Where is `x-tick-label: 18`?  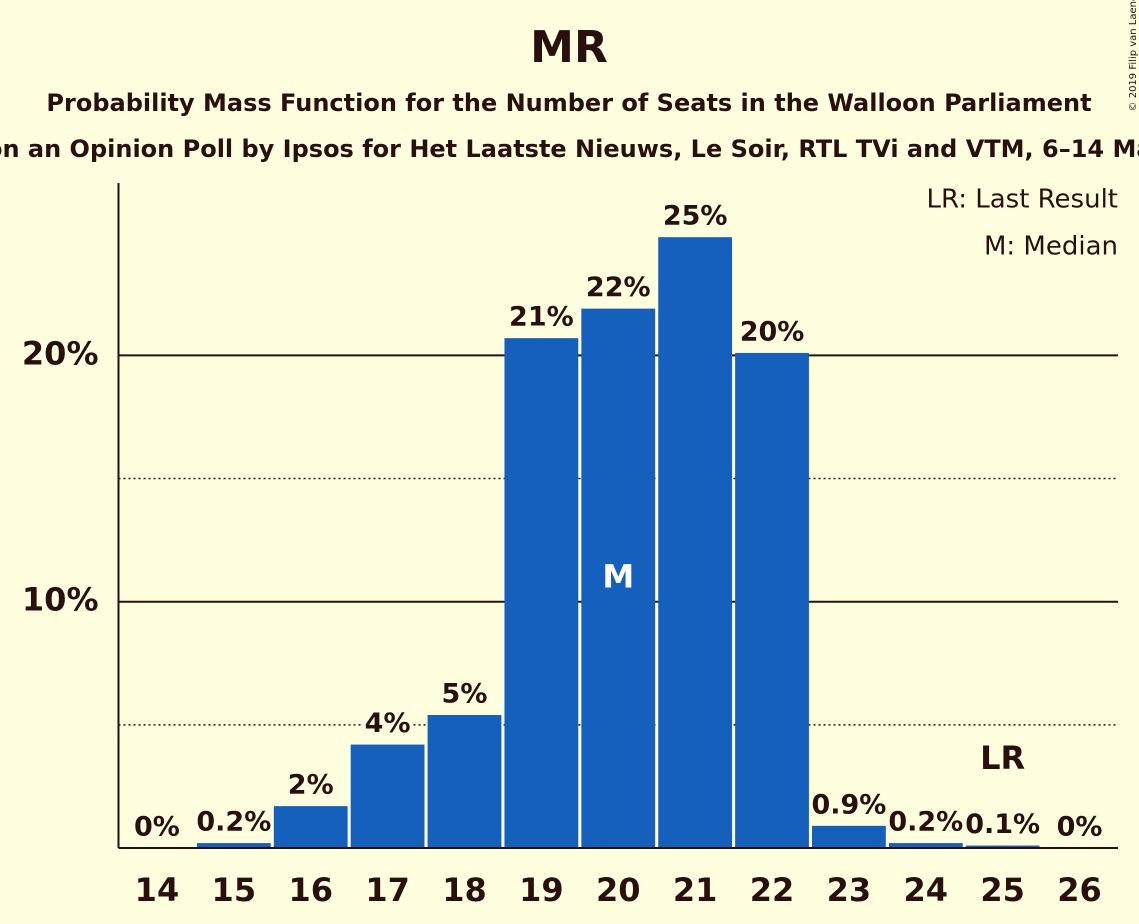
x-tick-label: 18 is located at coordinates (464, 890).